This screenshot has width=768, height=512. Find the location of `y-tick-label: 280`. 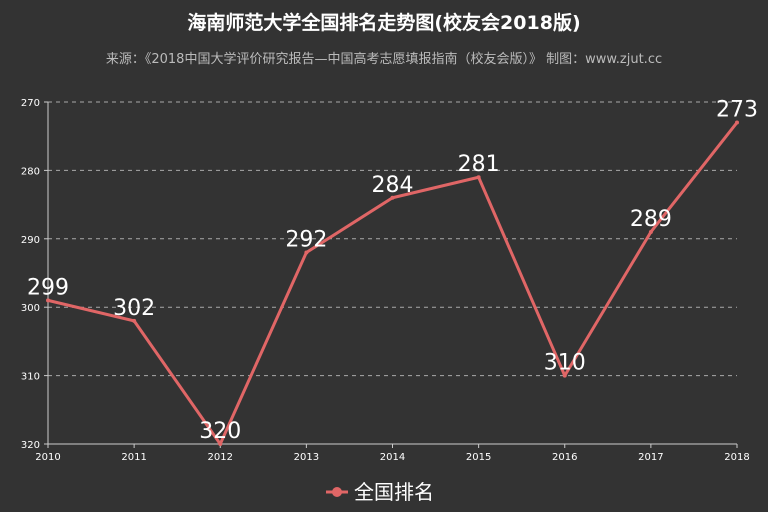

y-tick-label: 280 is located at coordinates (30, 171).